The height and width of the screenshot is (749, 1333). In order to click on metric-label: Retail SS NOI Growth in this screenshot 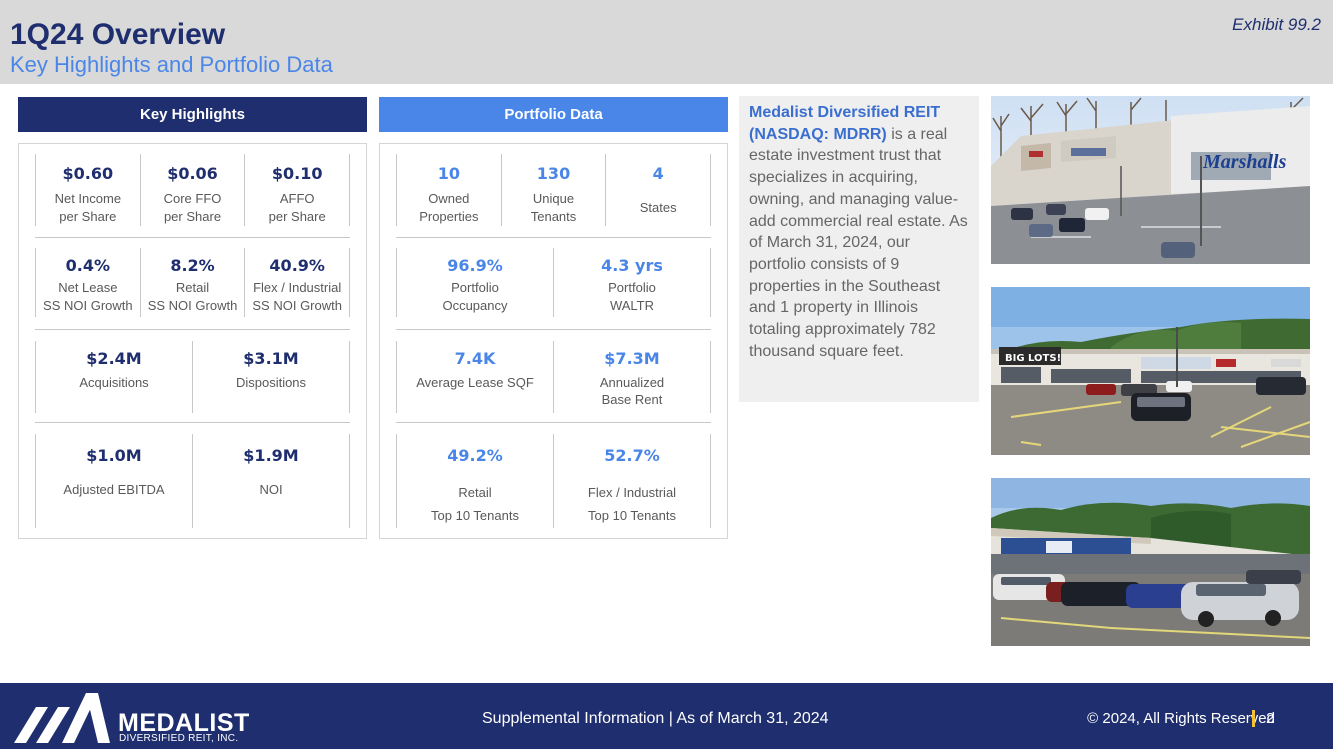, I will do `click(192, 296)`.